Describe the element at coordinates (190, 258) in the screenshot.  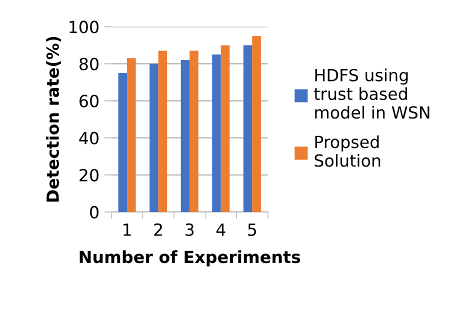
I see `x-axis-title: Number of Experiments` at that location.